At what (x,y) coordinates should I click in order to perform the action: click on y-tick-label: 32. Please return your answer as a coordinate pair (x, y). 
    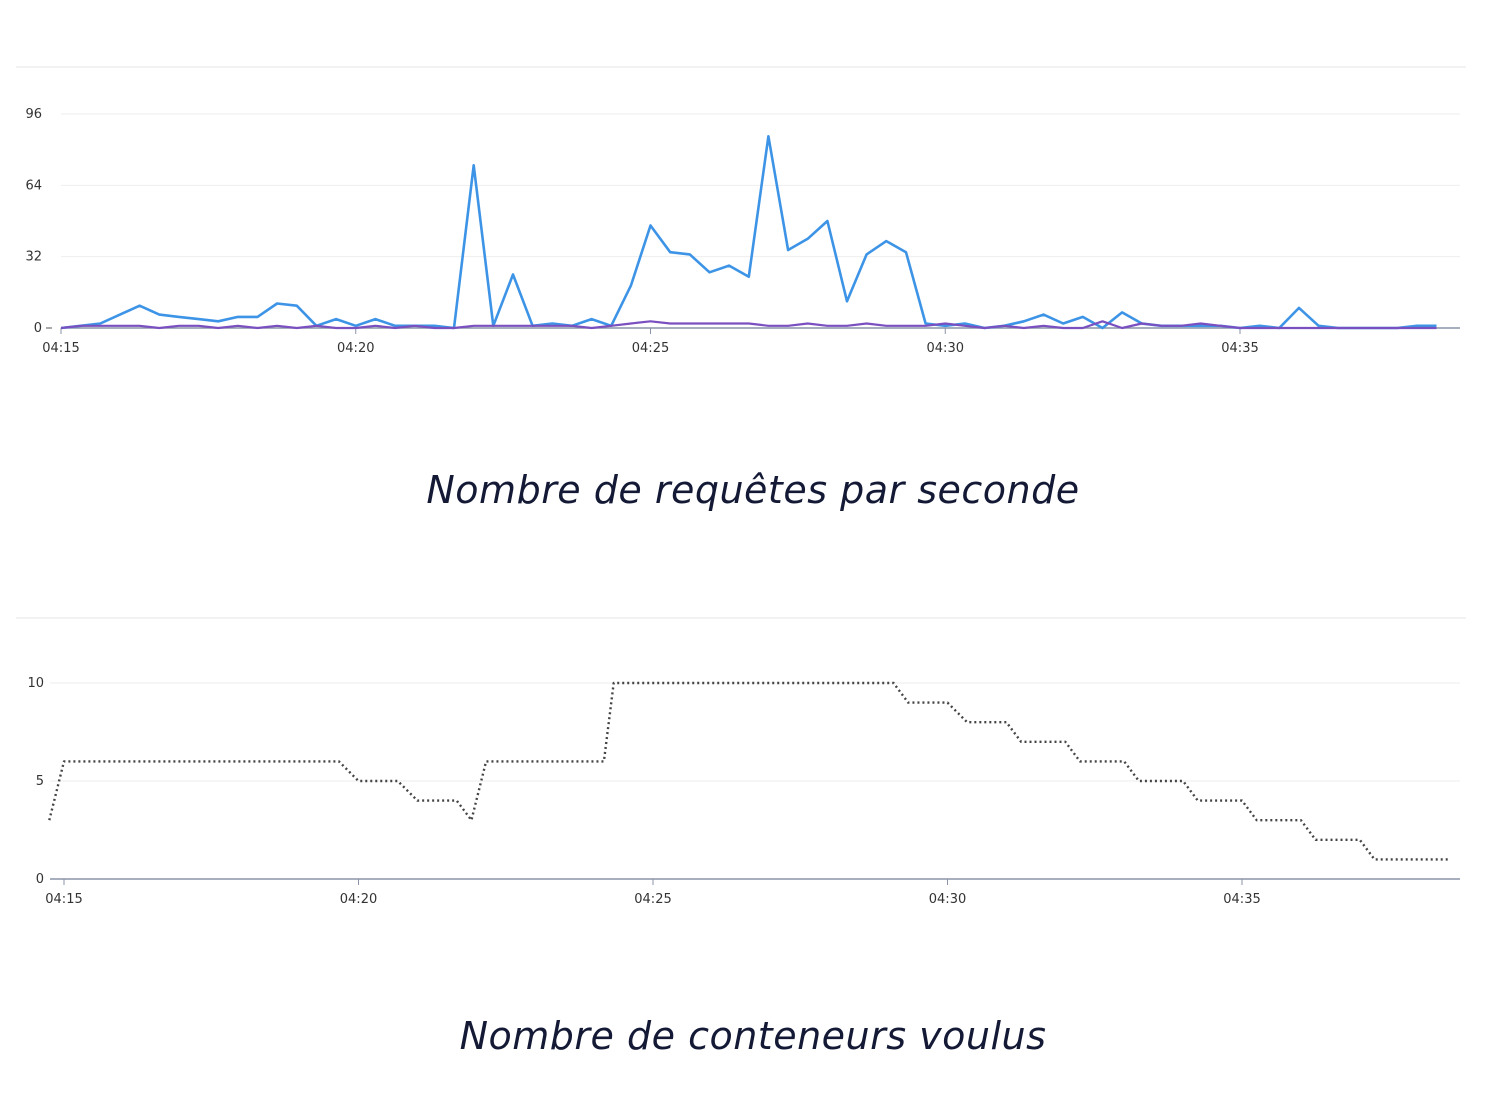
    Looking at the image, I should click on (33, 257).